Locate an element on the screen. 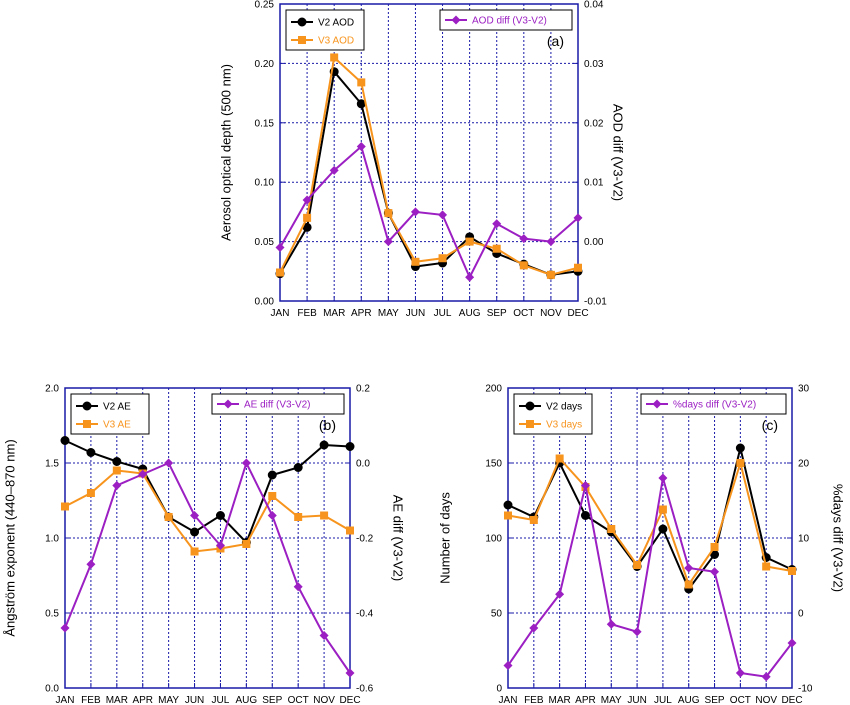  series--days-diff-v3-v2- is located at coordinates (650, 577).